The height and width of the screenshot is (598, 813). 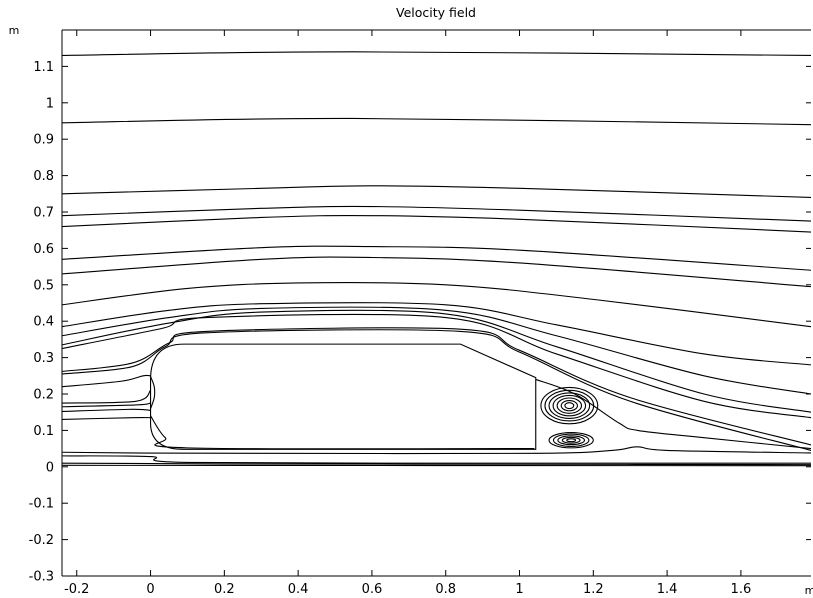 I want to click on y-tick-label: -0.3, so click(x=41, y=577).